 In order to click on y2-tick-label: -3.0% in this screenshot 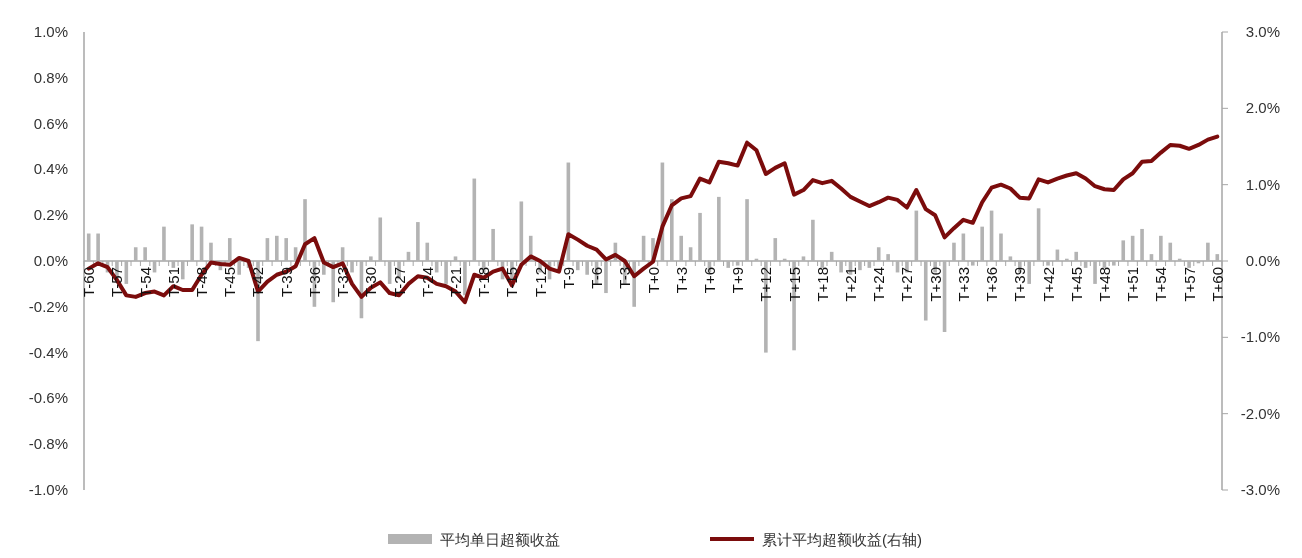, I will do `click(1260, 489)`.